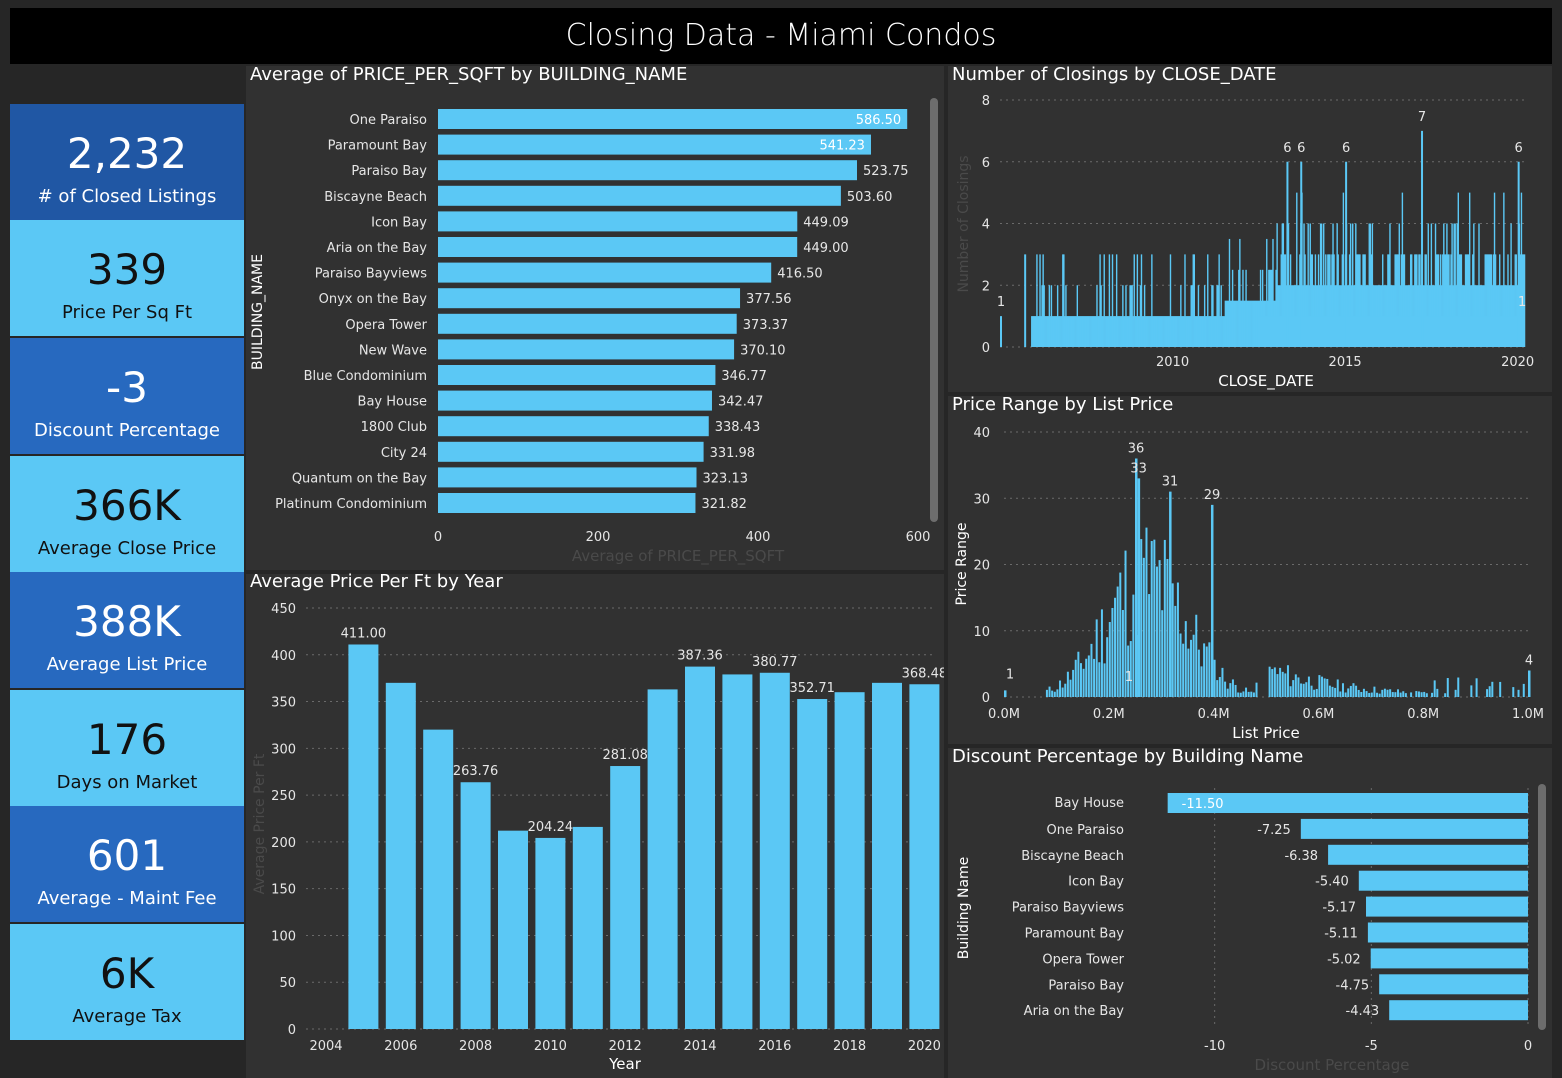 Image resolution: width=1562 pixels, height=1078 pixels. What do you see at coordinates (373, 299) in the screenshot?
I see `category-label: Onyx on the Bay` at bounding box center [373, 299].